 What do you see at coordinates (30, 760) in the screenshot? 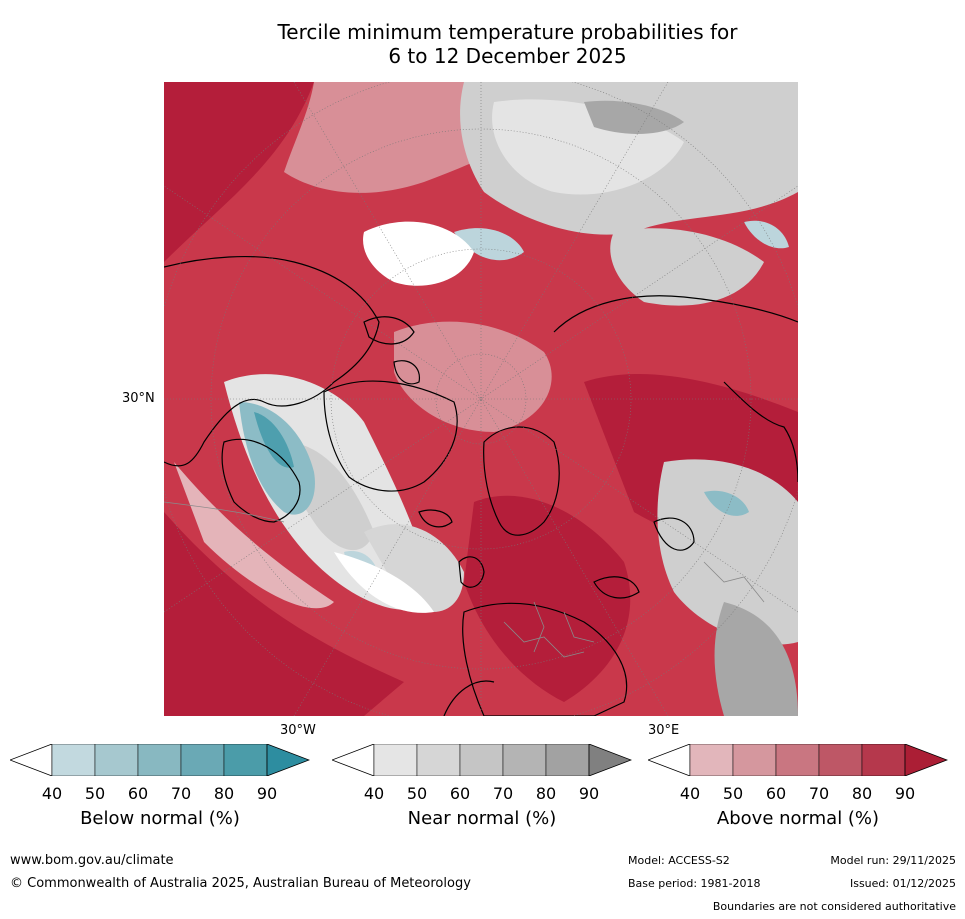
I see `below-normal-extend-low` at bounding box center [30, 760].